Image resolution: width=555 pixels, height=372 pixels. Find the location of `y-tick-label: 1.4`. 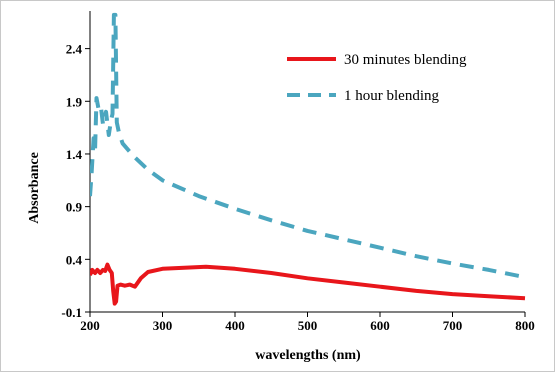

y-tick-label: 1.4 is located at coordinates (74, 154).